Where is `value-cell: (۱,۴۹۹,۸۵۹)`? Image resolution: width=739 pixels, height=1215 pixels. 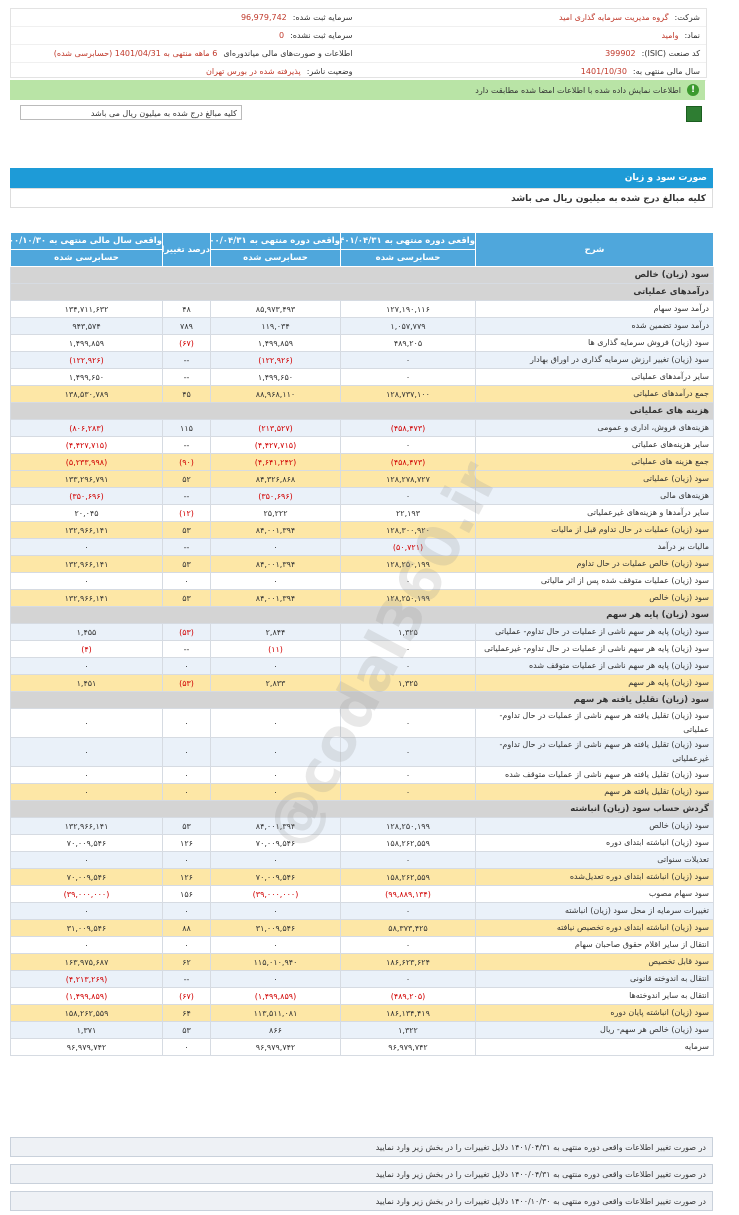
value-cell: (۱,۴۹۹,۸۵۹) is located at coordinates (275, 996).